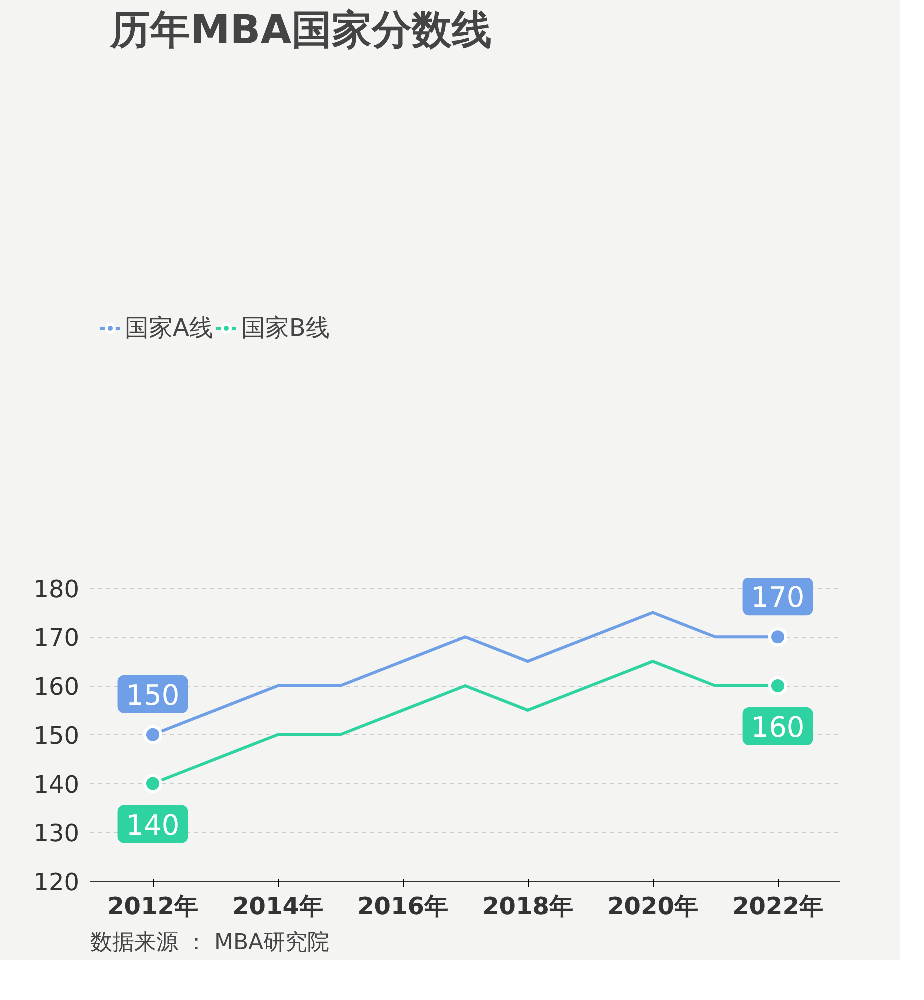  I want to click on x-tick-label: 2014年, so click(278, 906).